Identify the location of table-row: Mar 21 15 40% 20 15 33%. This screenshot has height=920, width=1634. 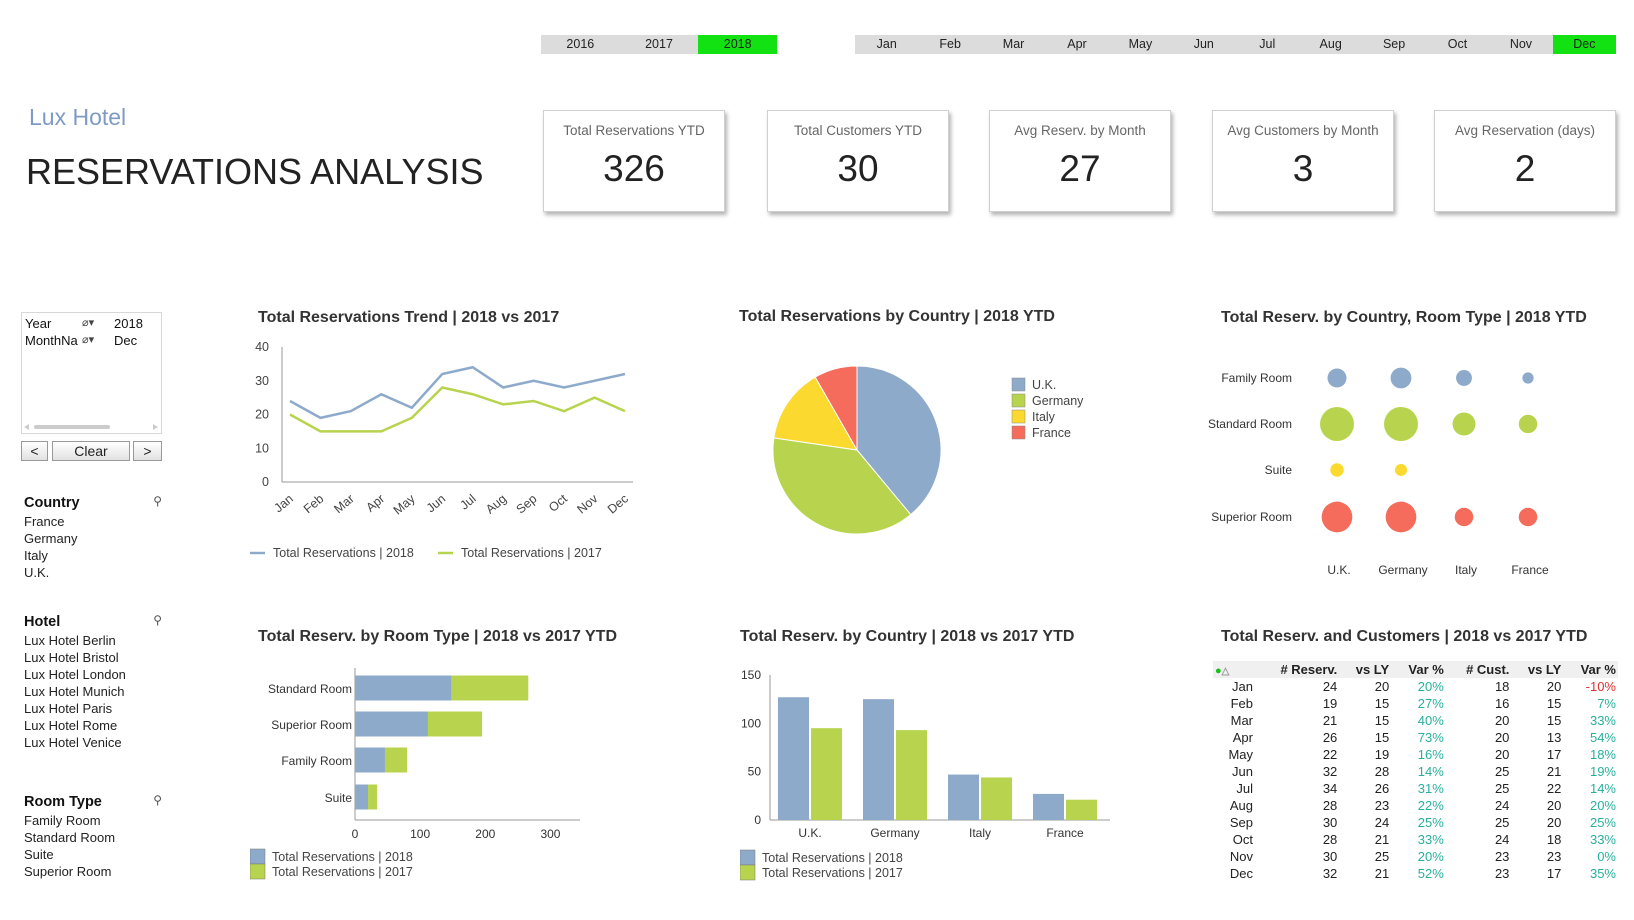
(1415, 720).